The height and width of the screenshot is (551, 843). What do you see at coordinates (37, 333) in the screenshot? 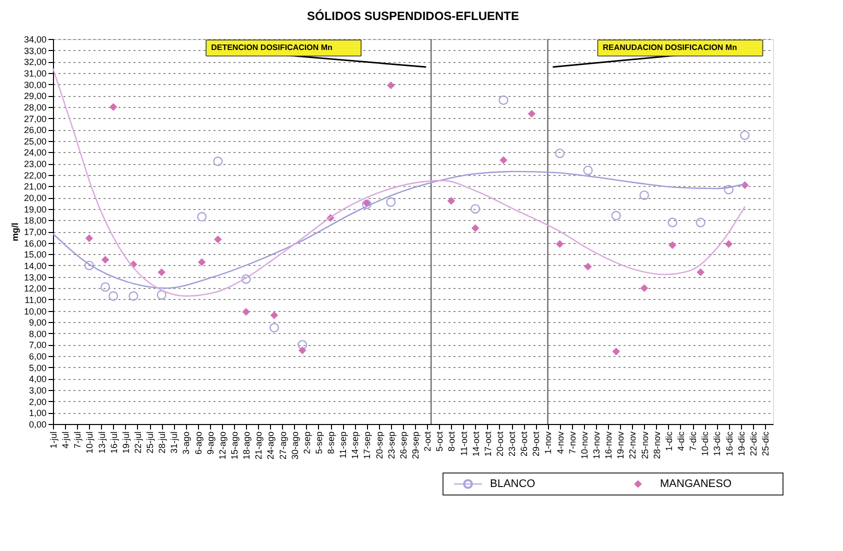
I see `y-tick-label: 8,00` at bounding box center [37, 333].